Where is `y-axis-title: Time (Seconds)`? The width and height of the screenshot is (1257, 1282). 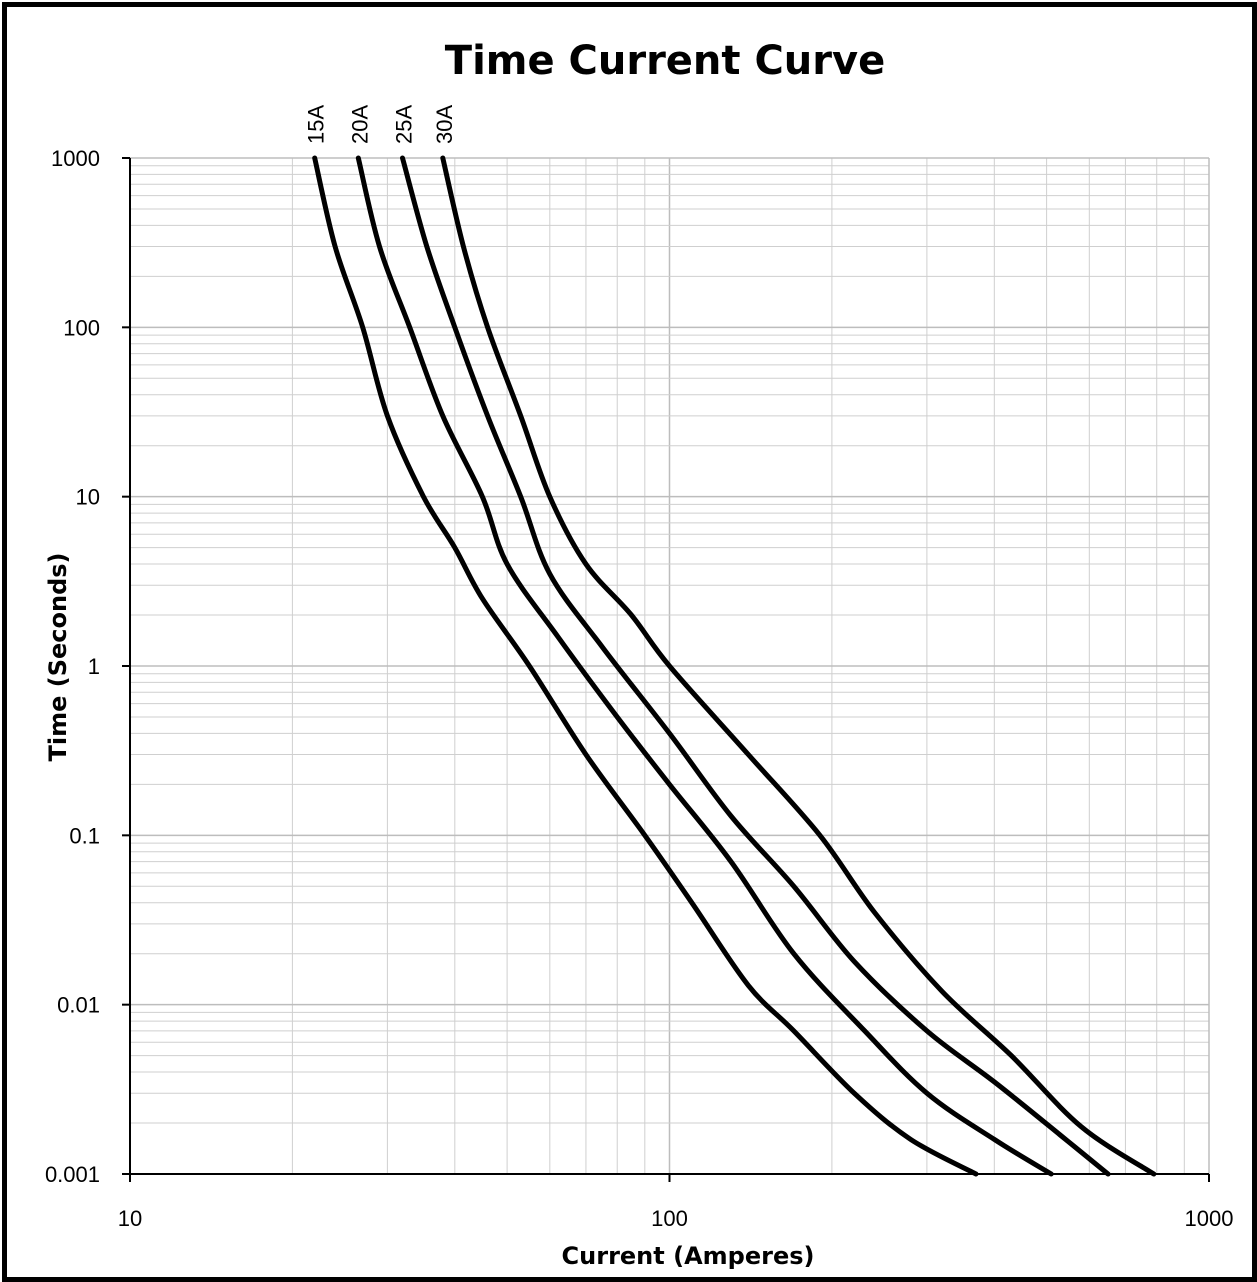
y-axis-title: Time (Seconds) is located at coordinates (58, 656).